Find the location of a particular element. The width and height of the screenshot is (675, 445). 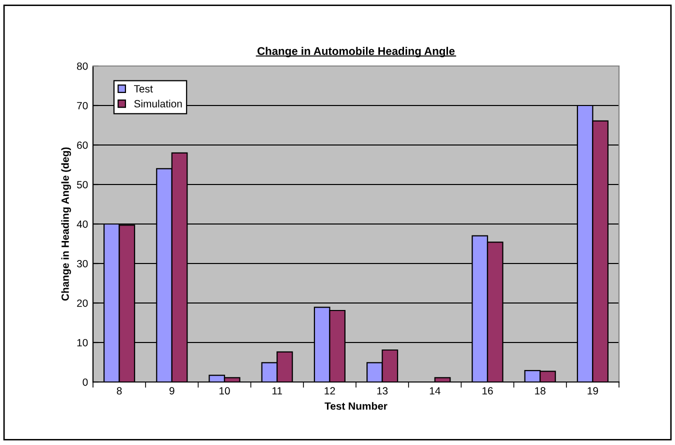

x-axis-title: Test Number is located at coordinates (356, 406).